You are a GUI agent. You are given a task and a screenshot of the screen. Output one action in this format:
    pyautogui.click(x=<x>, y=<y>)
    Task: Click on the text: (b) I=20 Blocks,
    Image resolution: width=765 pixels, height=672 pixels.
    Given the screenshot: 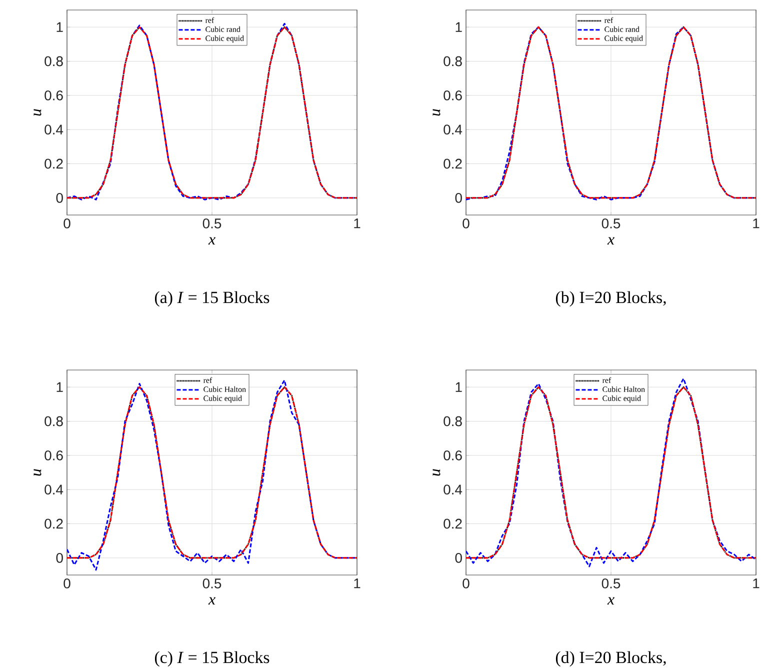 What is the action you would take?
    pyautogui.click(x=611, y=299)
    